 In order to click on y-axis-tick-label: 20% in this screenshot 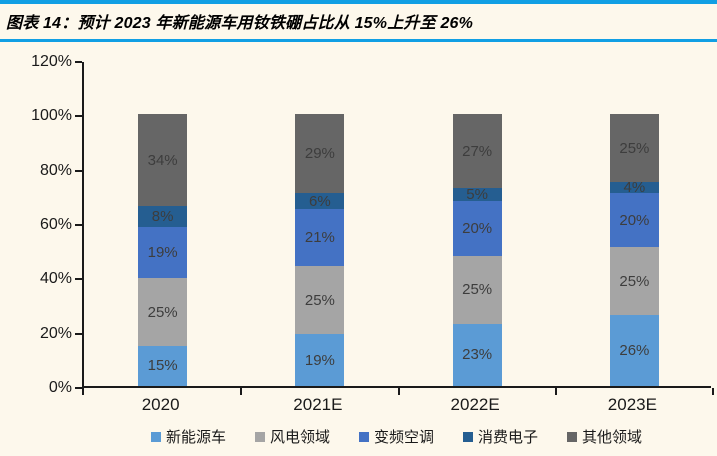, I will do `click(55, 333)`.